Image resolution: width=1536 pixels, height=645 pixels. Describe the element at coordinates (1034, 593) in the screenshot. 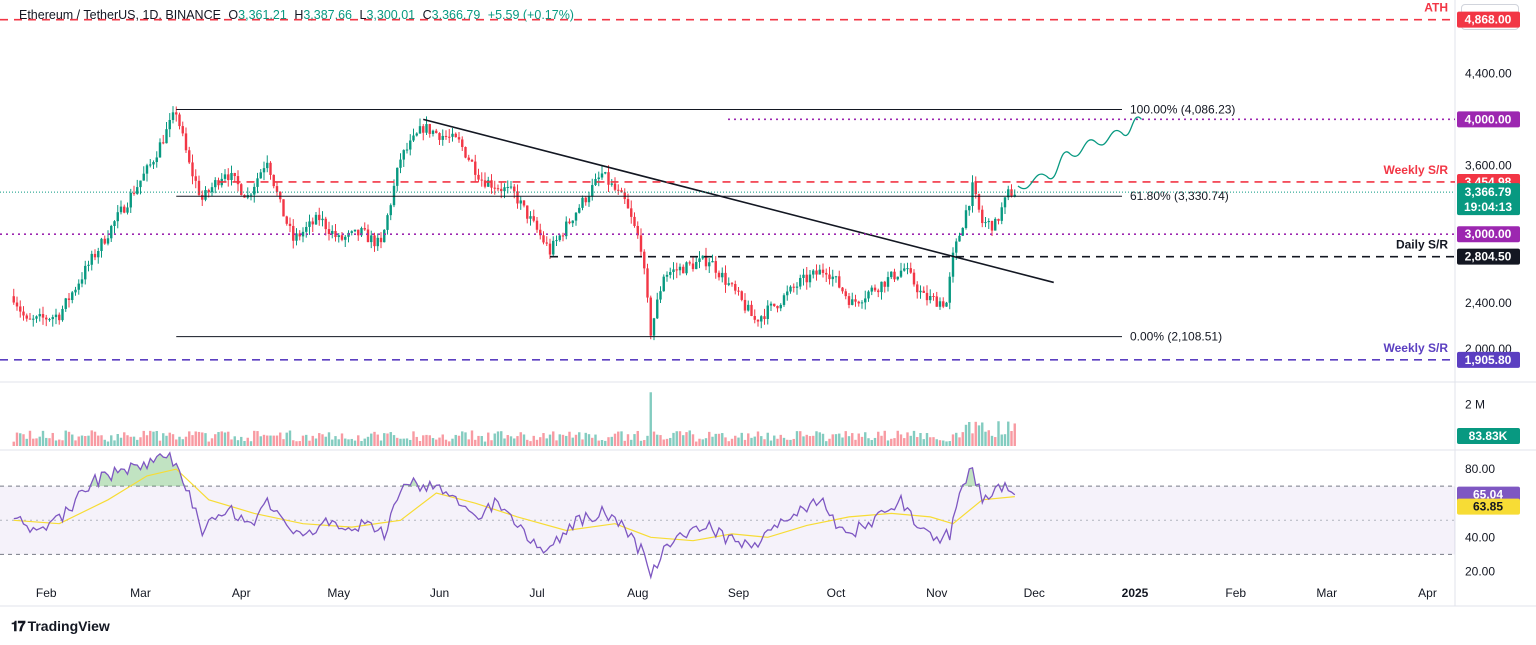

I see `time-tick-label: Dec` at that location.